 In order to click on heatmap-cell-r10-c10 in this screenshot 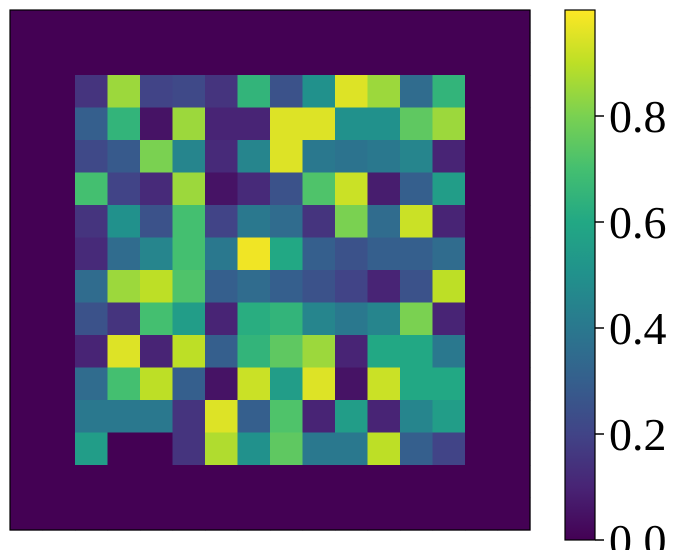, I will do `click(352, 352)`.